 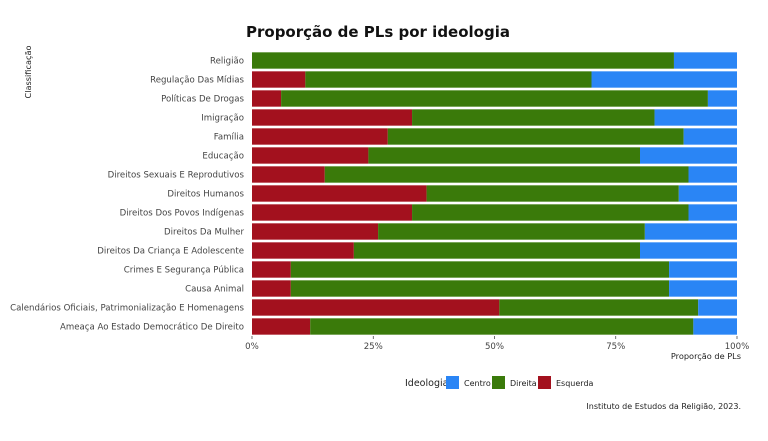 I want to click on bar-esquerda-crimes-e-seguranca-publica, so click(x=271, y=269).